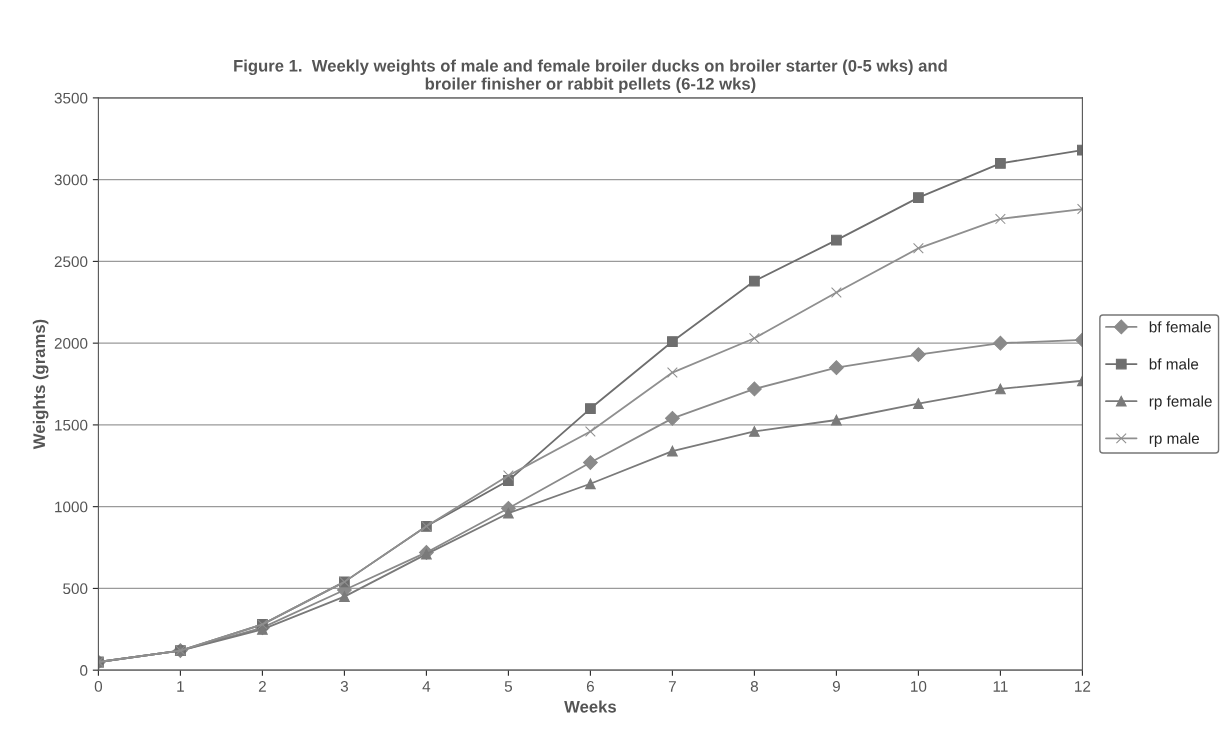  Describe the element at coordinates (84, 670) in the screenshot. I see `y-tick-label: 0` at that location.